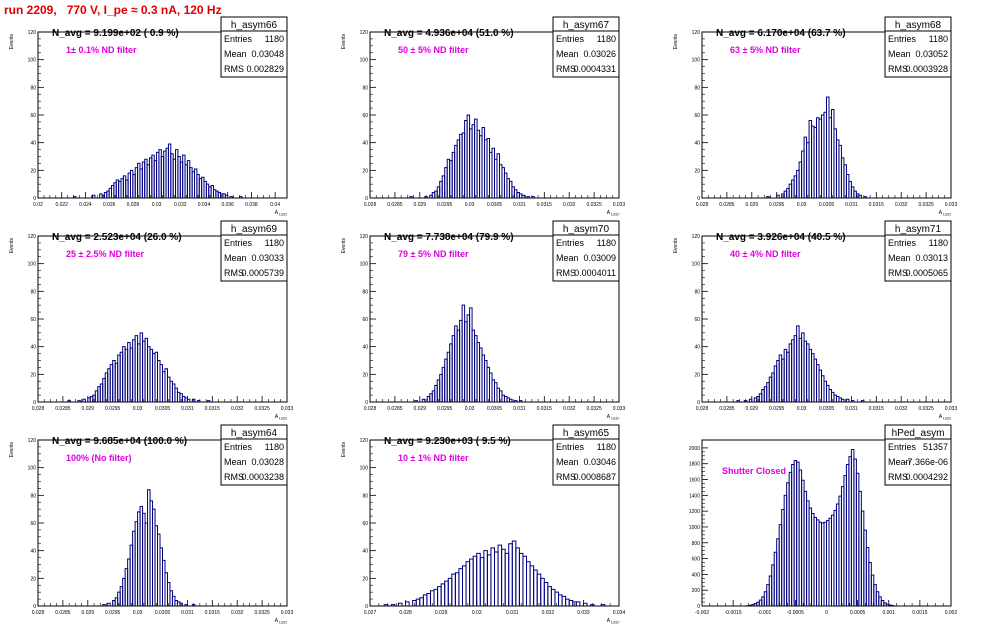  Describe the element at coordinates (99, 458) in the screenshot. I see `filter-label: 100% (No filter)` at that location.